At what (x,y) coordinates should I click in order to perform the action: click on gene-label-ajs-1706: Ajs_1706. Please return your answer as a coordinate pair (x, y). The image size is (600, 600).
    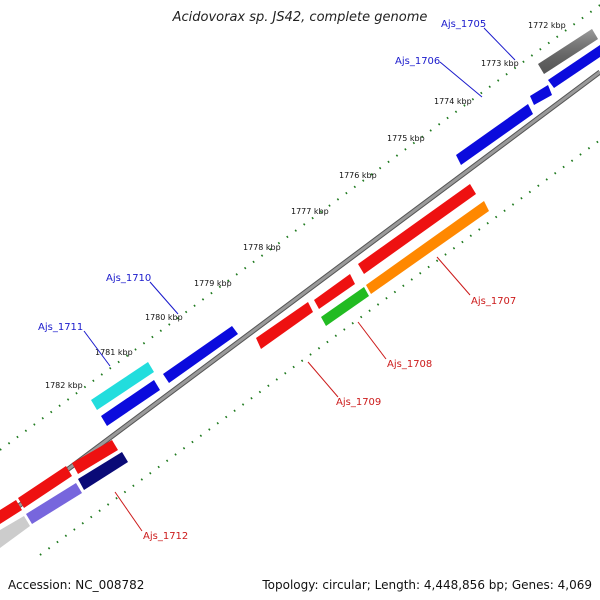
    Looking at the image, I should click on (417, 61).